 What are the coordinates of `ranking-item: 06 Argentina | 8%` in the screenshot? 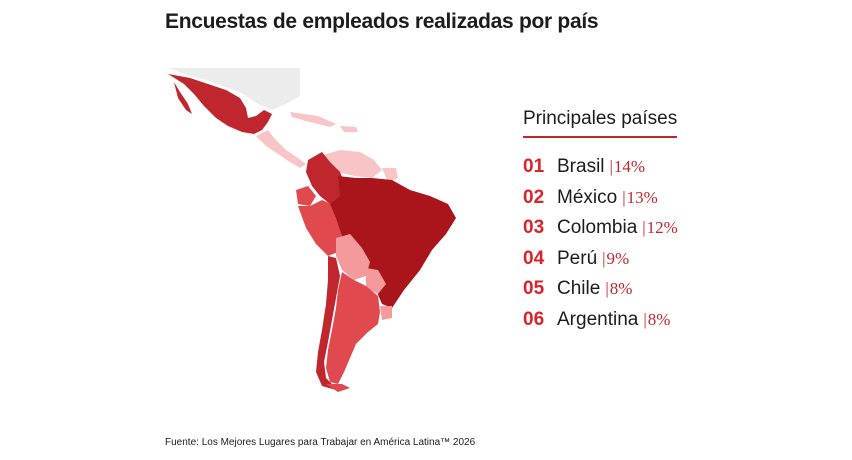 It's located at (623, 320).